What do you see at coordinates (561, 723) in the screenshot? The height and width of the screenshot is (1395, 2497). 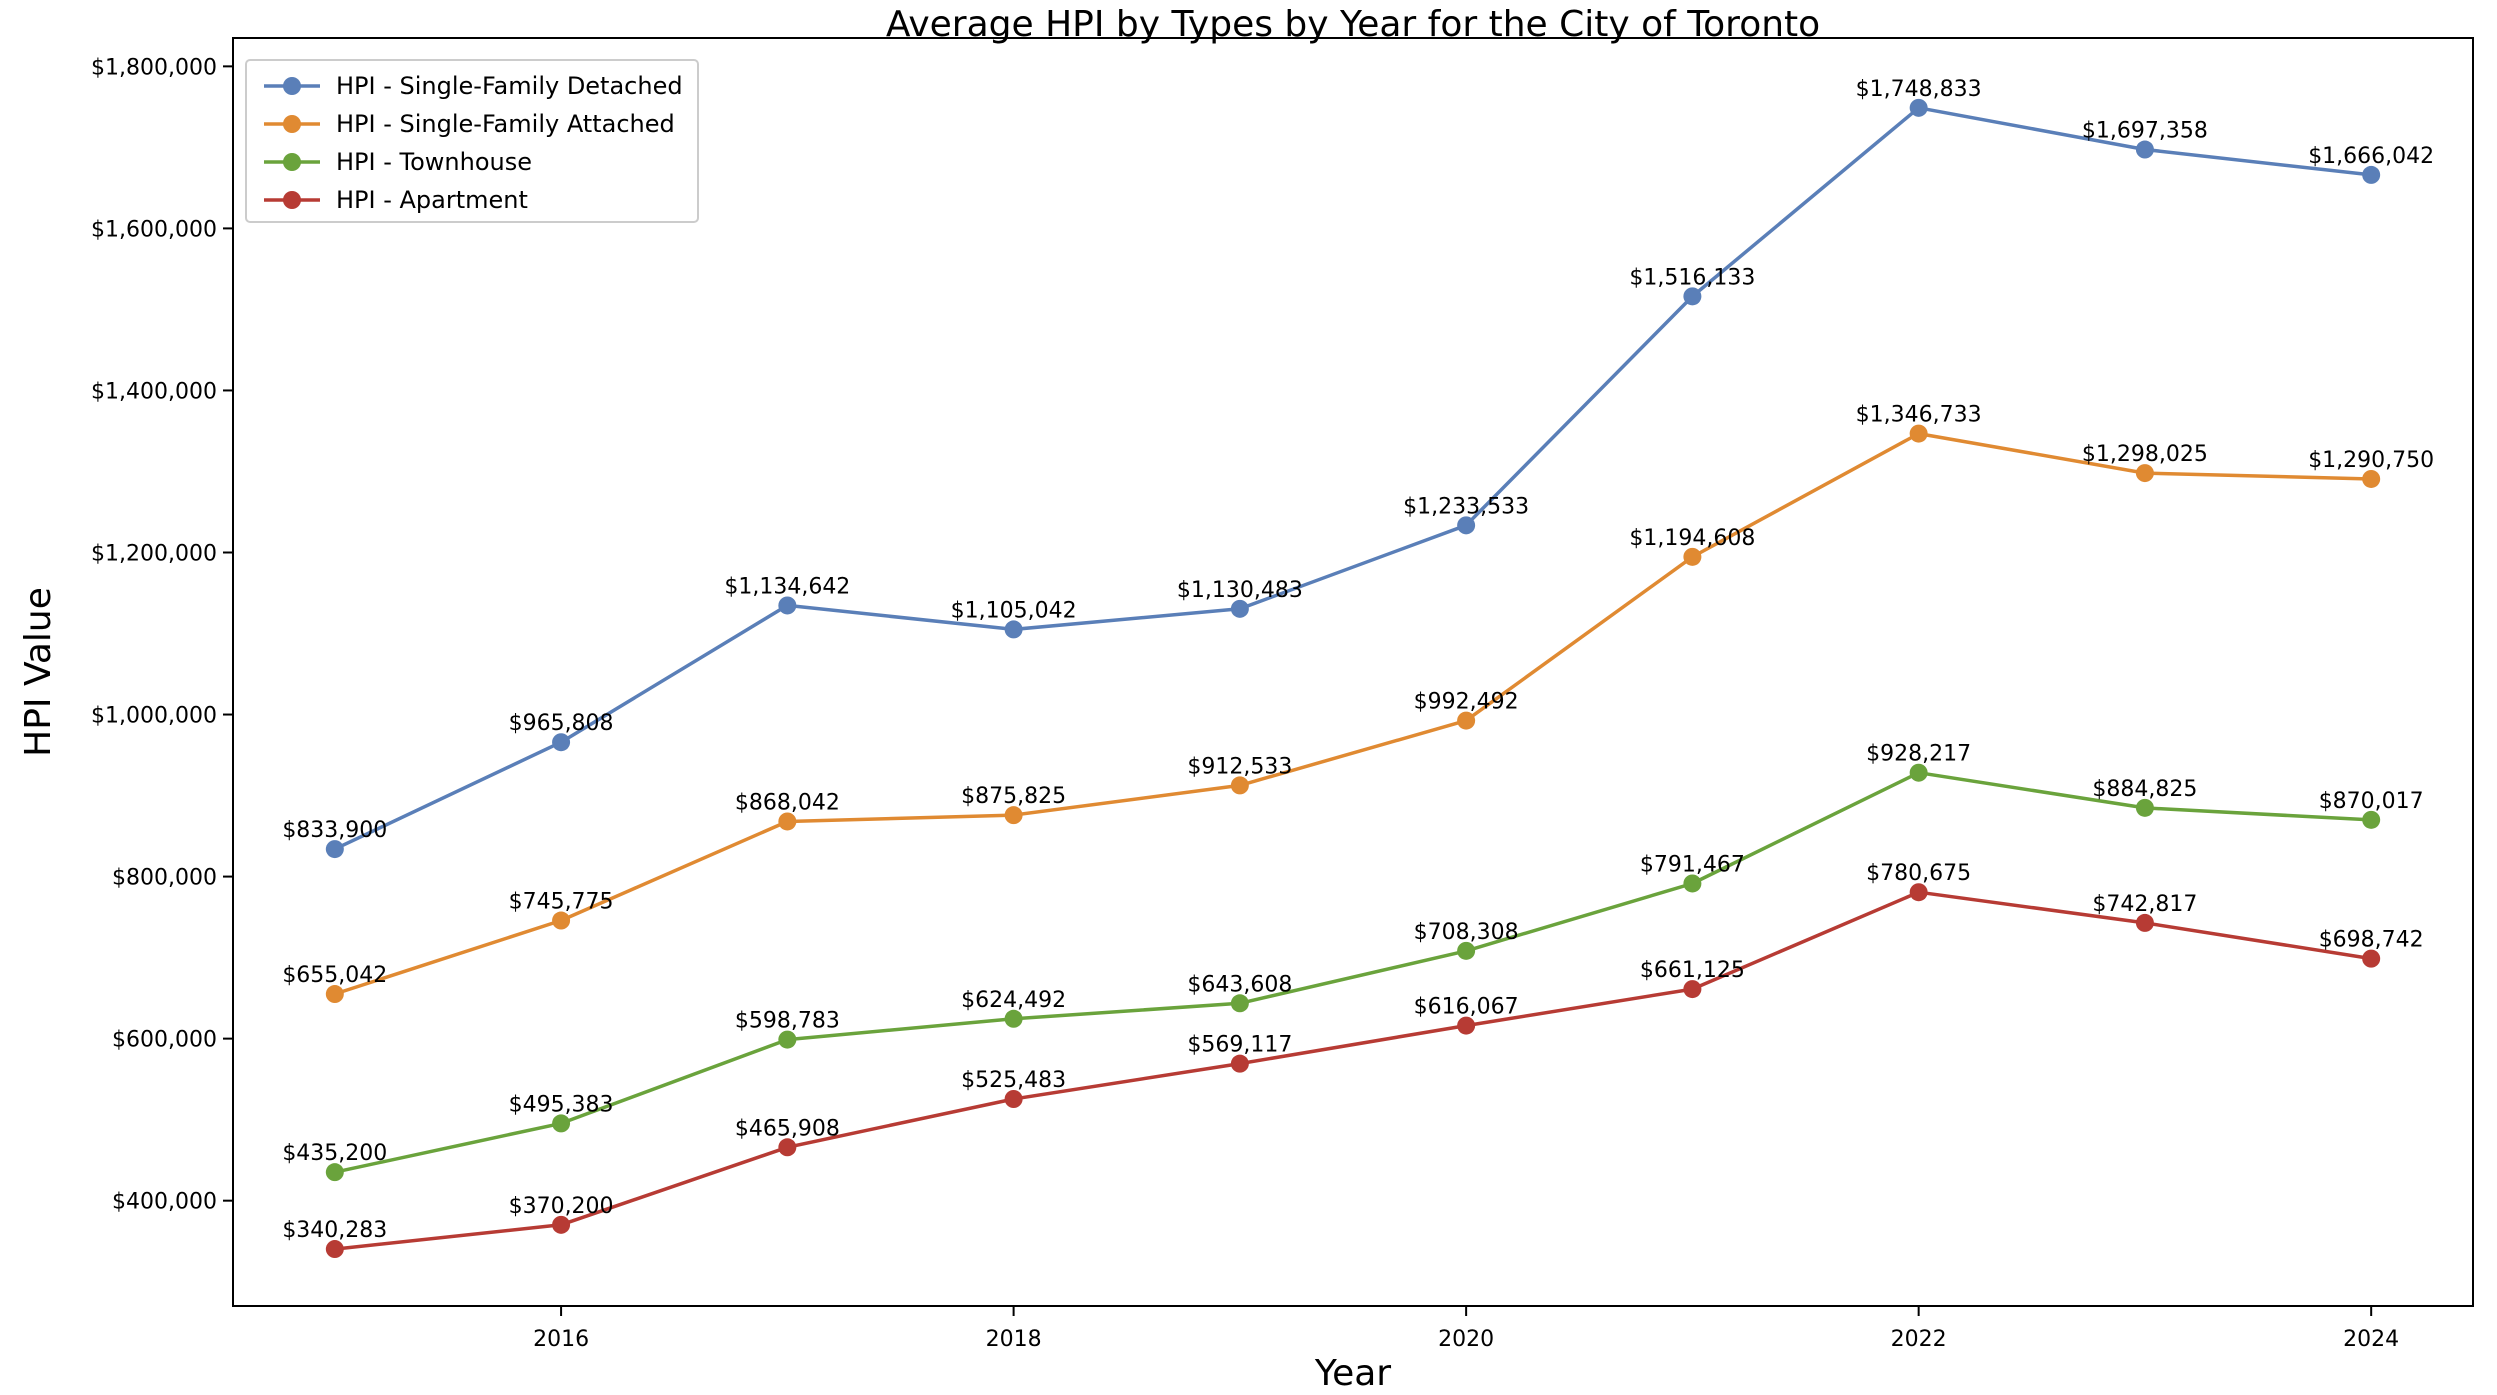 I see `data-label: $965,808` at bounding box center [561, 723].